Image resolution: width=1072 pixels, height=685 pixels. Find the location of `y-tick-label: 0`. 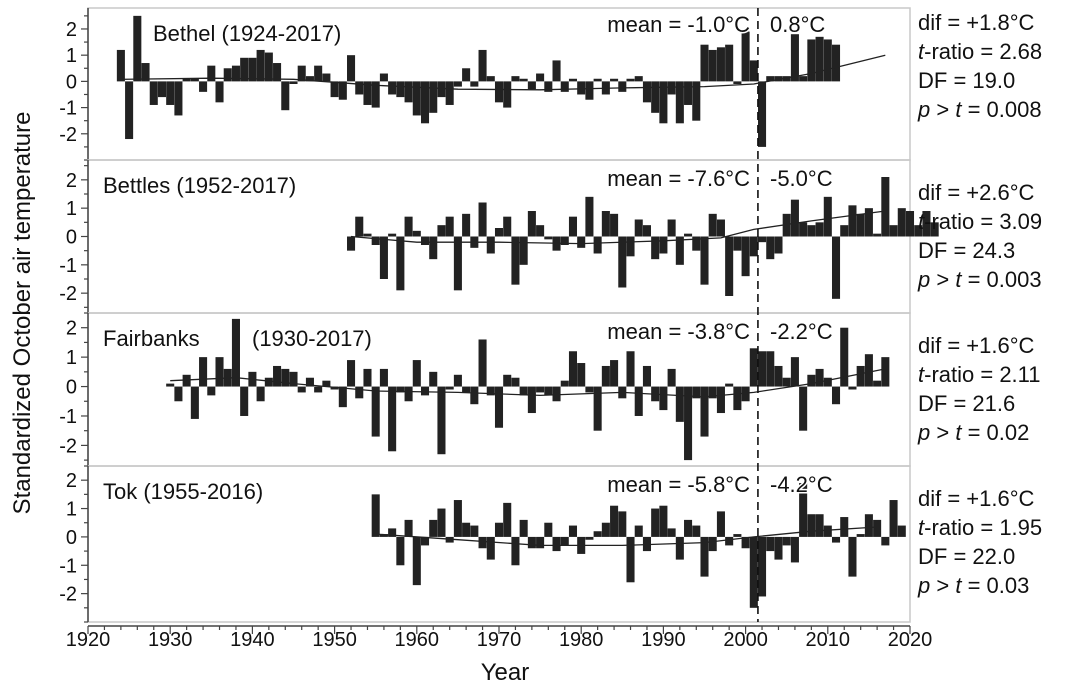

y-tick-label: 0 is located at coordinates (71, 238).